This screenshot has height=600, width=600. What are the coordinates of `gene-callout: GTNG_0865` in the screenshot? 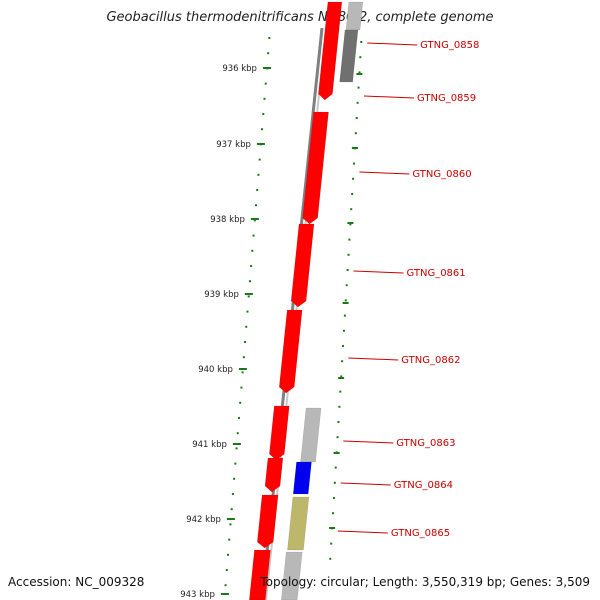 It's located at (393, 533).